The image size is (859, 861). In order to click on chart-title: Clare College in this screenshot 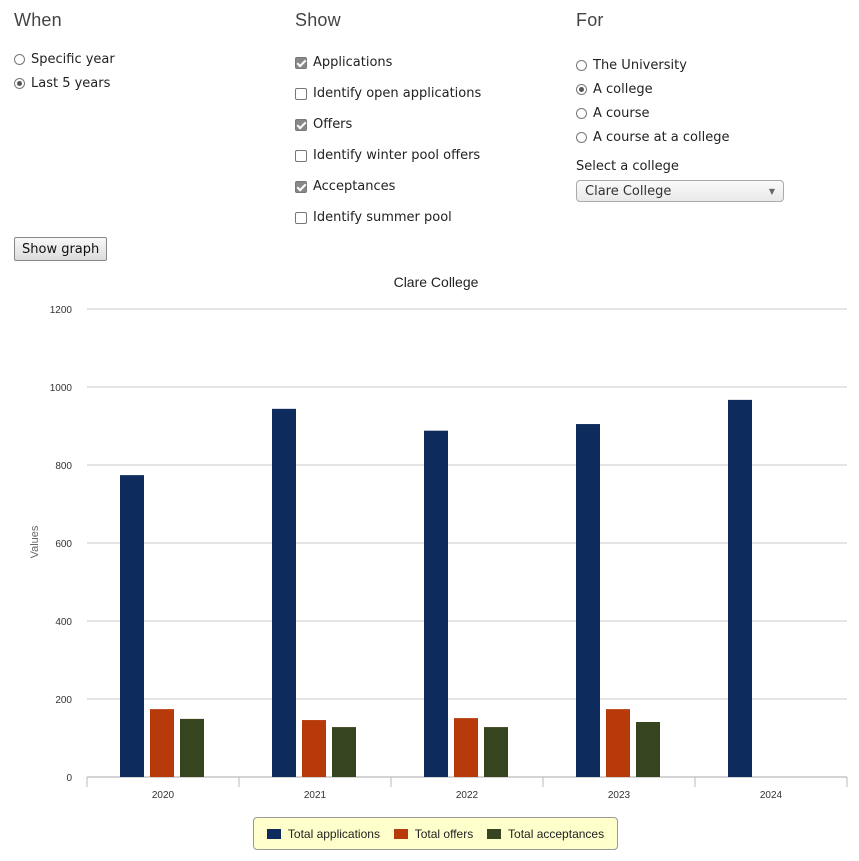, I will do `click(436, 282)`.